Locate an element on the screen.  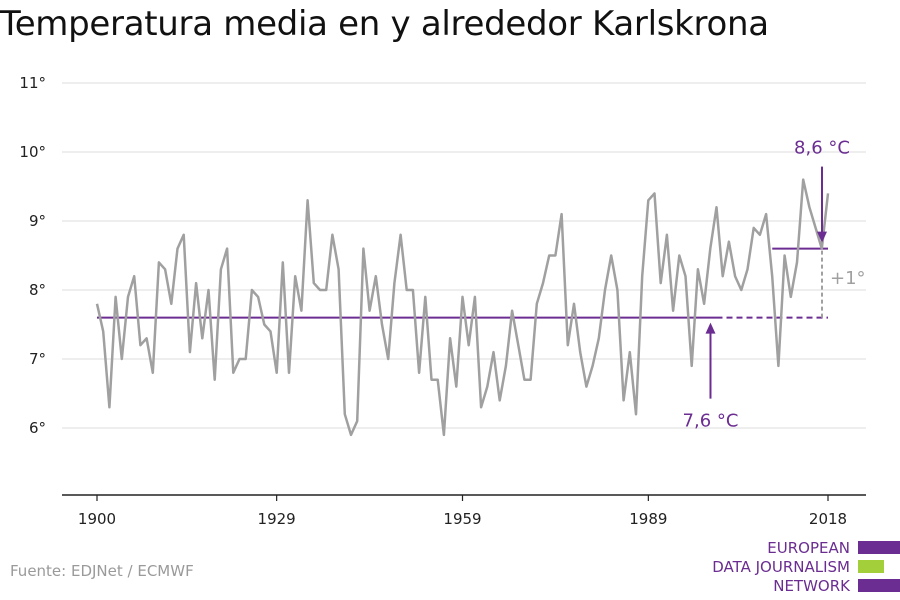
y-tick-label: 7° is located at coordinates (37, 359).